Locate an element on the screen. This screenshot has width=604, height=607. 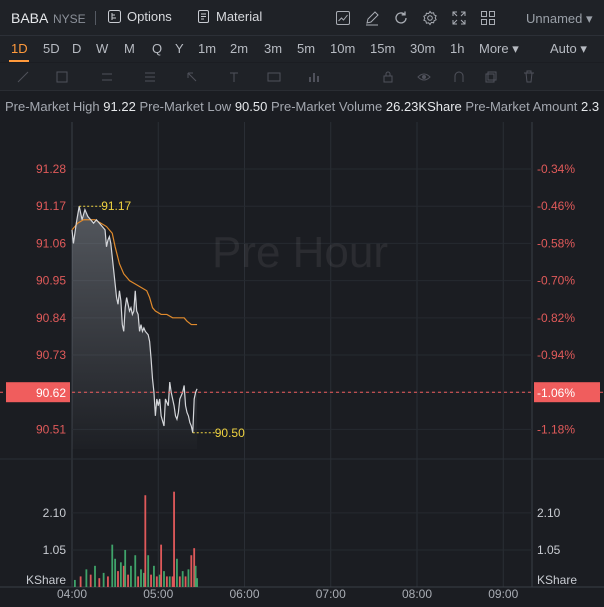
percent-tick-label: -0.46% is located at coordinates (556, 206).